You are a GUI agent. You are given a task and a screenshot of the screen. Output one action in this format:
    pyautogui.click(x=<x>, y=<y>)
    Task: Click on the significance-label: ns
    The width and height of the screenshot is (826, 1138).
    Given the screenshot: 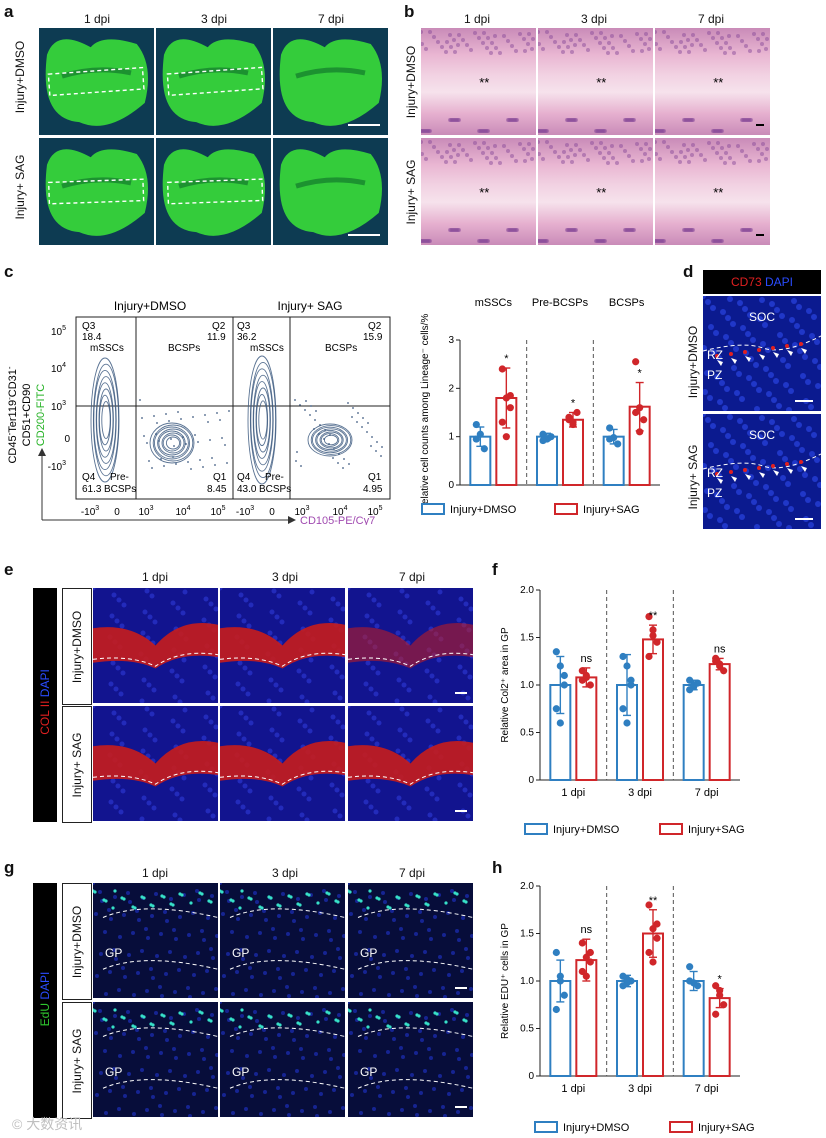 What is the action you would take?
    pyautogui.click(x=587, y=930)
    